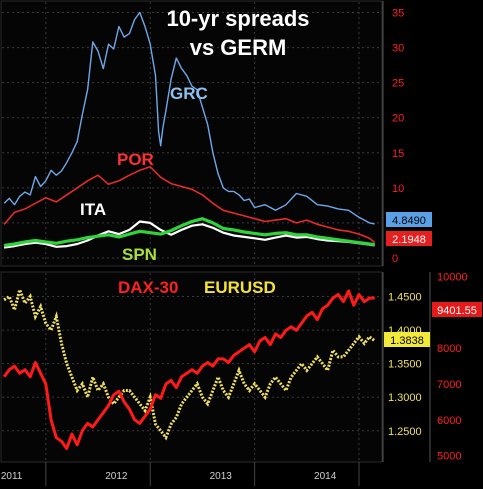 The width and height of the screenshot is (483, 489). I want to click on dax-badge-box, so click(457, 309).